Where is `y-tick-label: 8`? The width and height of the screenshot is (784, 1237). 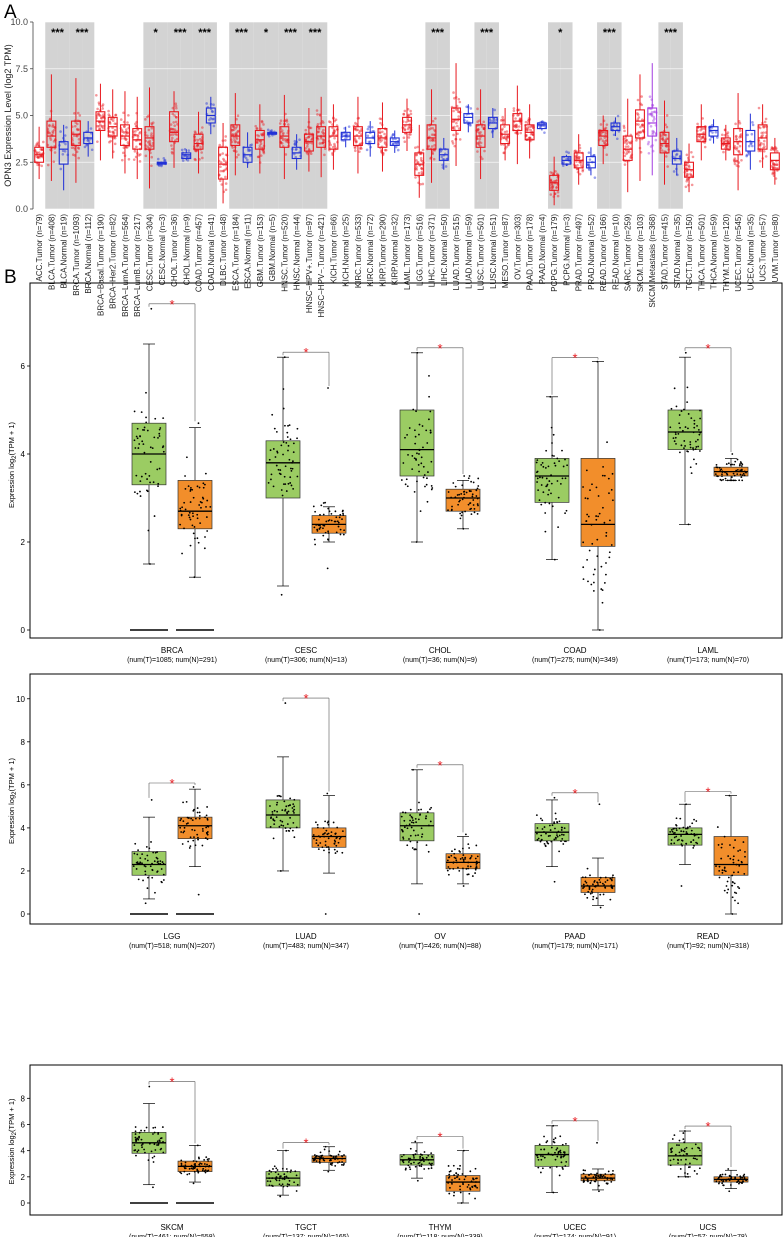
y-tick-label: 8 is located at coordinates (23, 1098).